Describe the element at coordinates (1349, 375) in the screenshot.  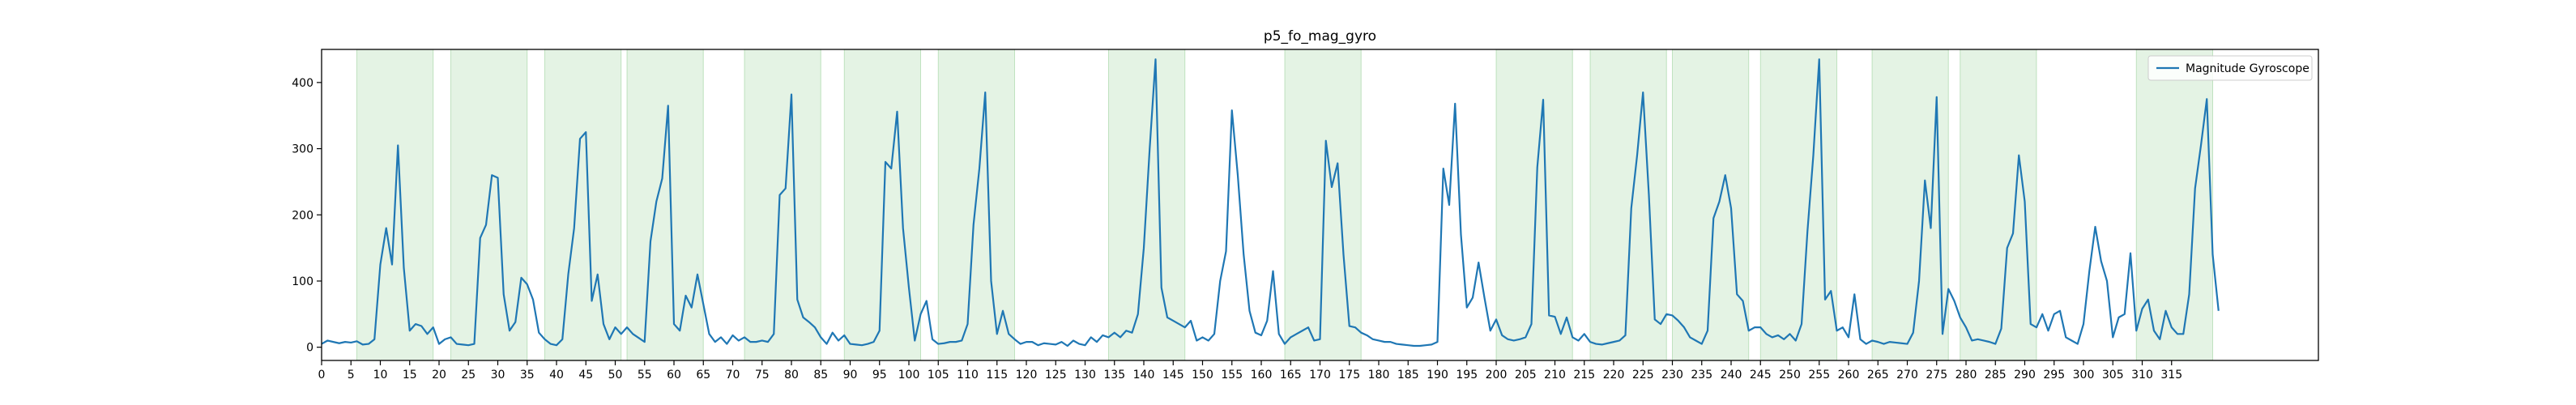
I see `x-tick-label: 175` at that location.